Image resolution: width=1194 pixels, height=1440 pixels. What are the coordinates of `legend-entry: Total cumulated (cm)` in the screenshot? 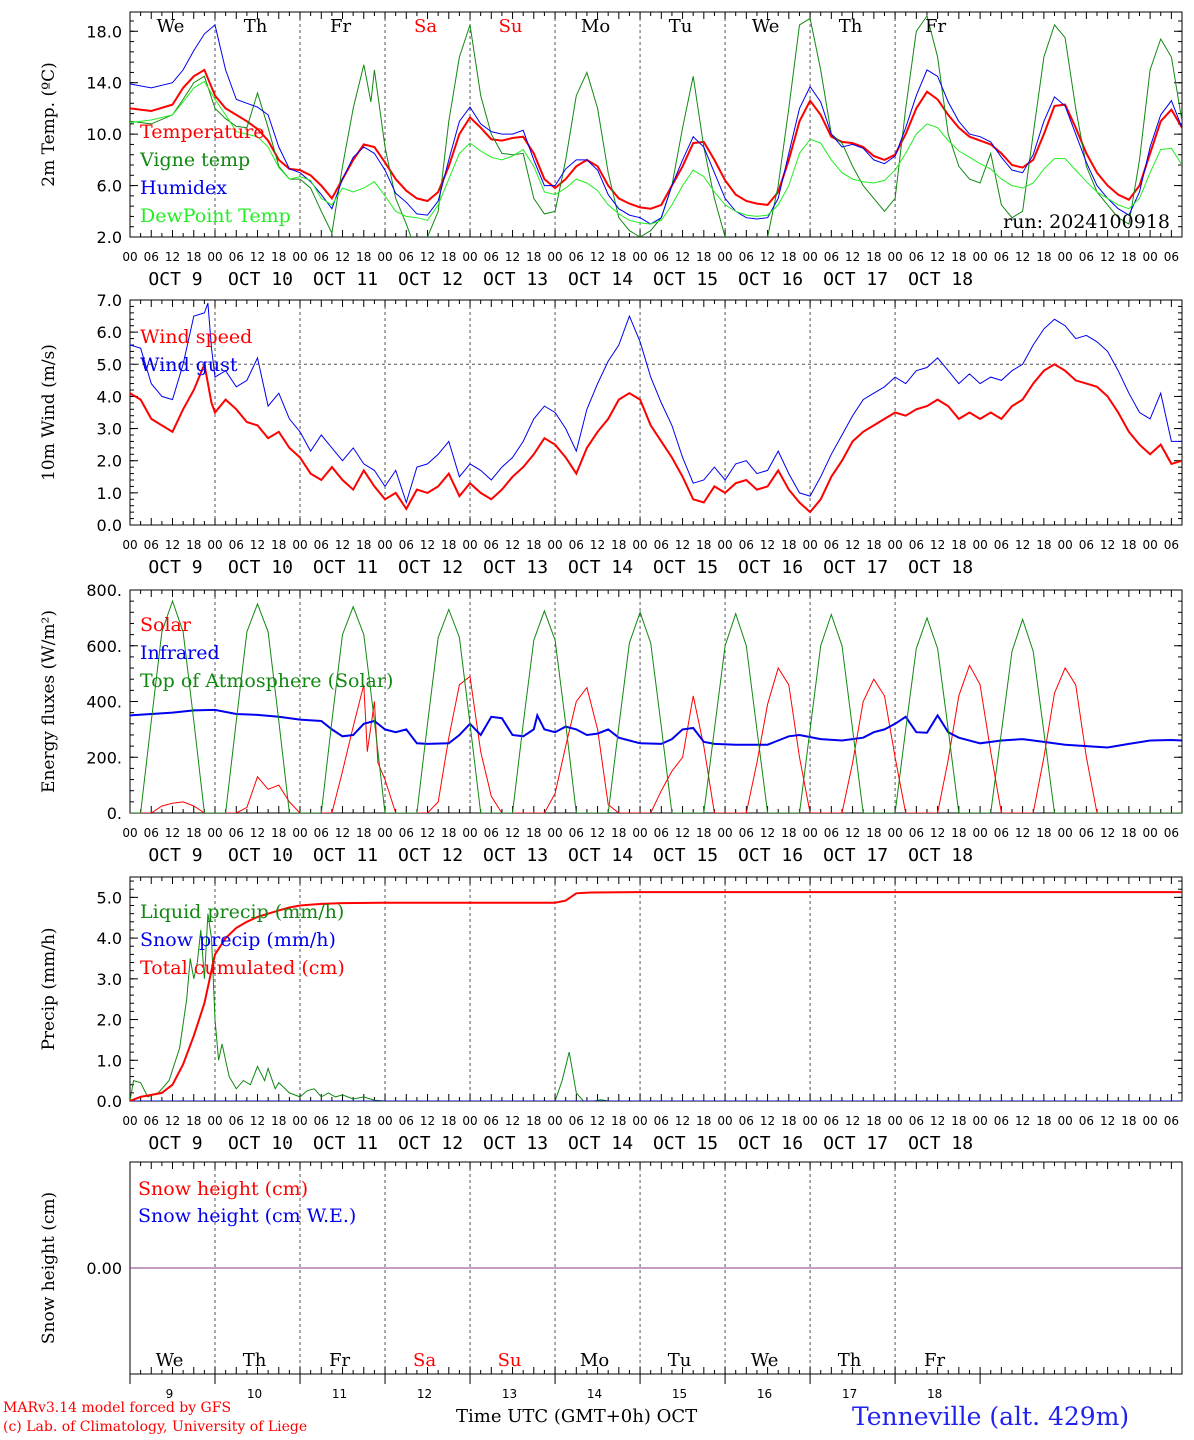 It's located at (242, 968).